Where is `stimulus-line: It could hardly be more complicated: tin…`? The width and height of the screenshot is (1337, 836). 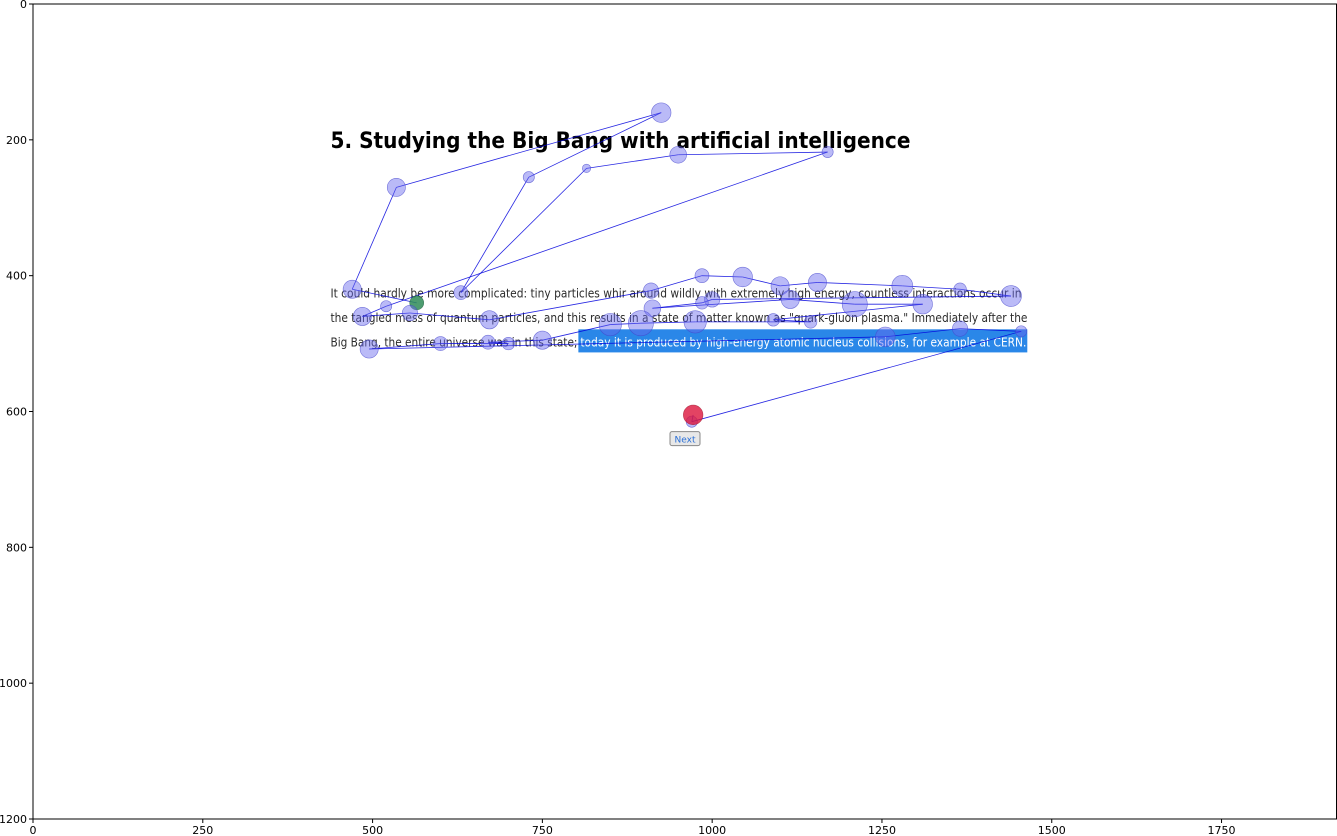 stimulus-line: It could hardly be more complicated: tin… is located at coordinates (675, 294).